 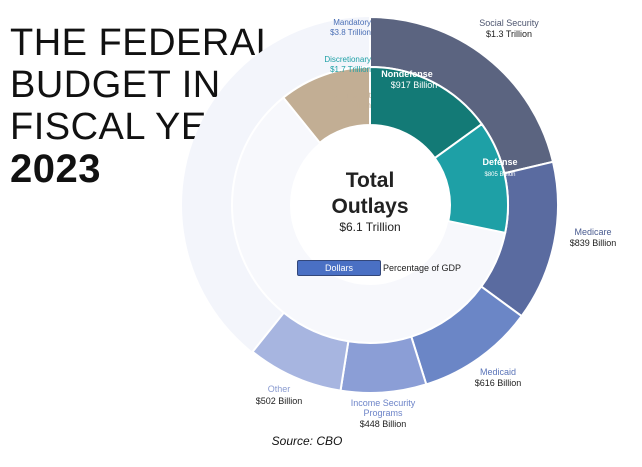 What do you see at coordinates (593, 243) in the screenshot?
I see `label-medicare-value: $839 Billion` at bounding box center [593, 243].